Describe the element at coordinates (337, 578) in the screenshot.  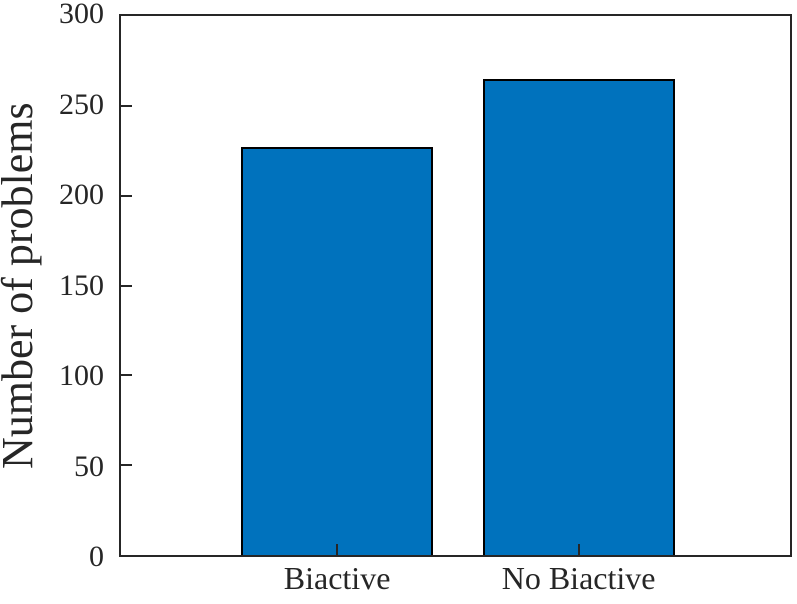
I see `x-tick-label-biactive: Biactive` at that location.